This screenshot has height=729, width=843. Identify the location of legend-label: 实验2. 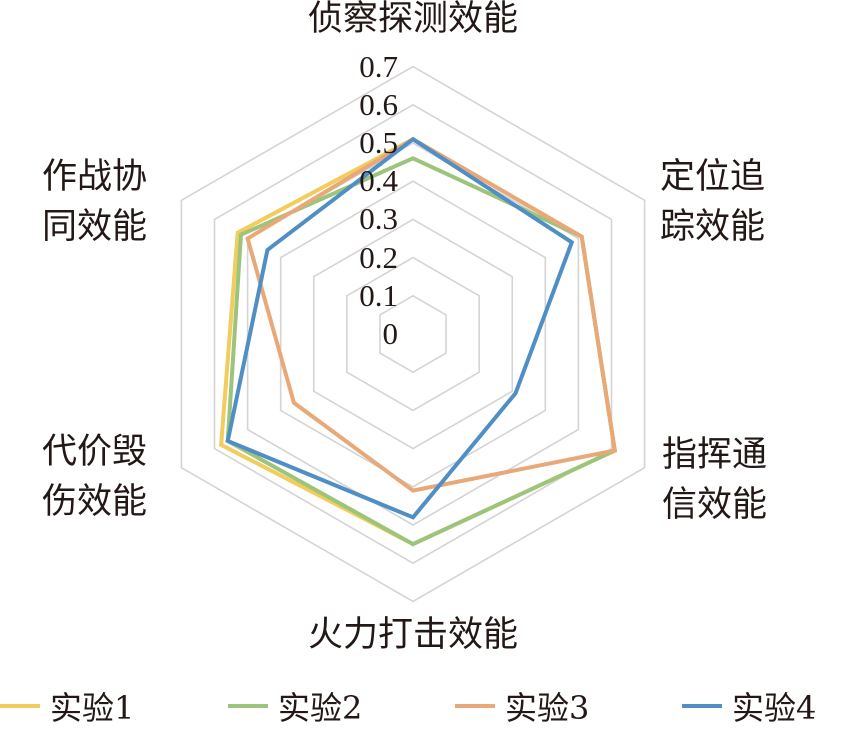
(320, 708).